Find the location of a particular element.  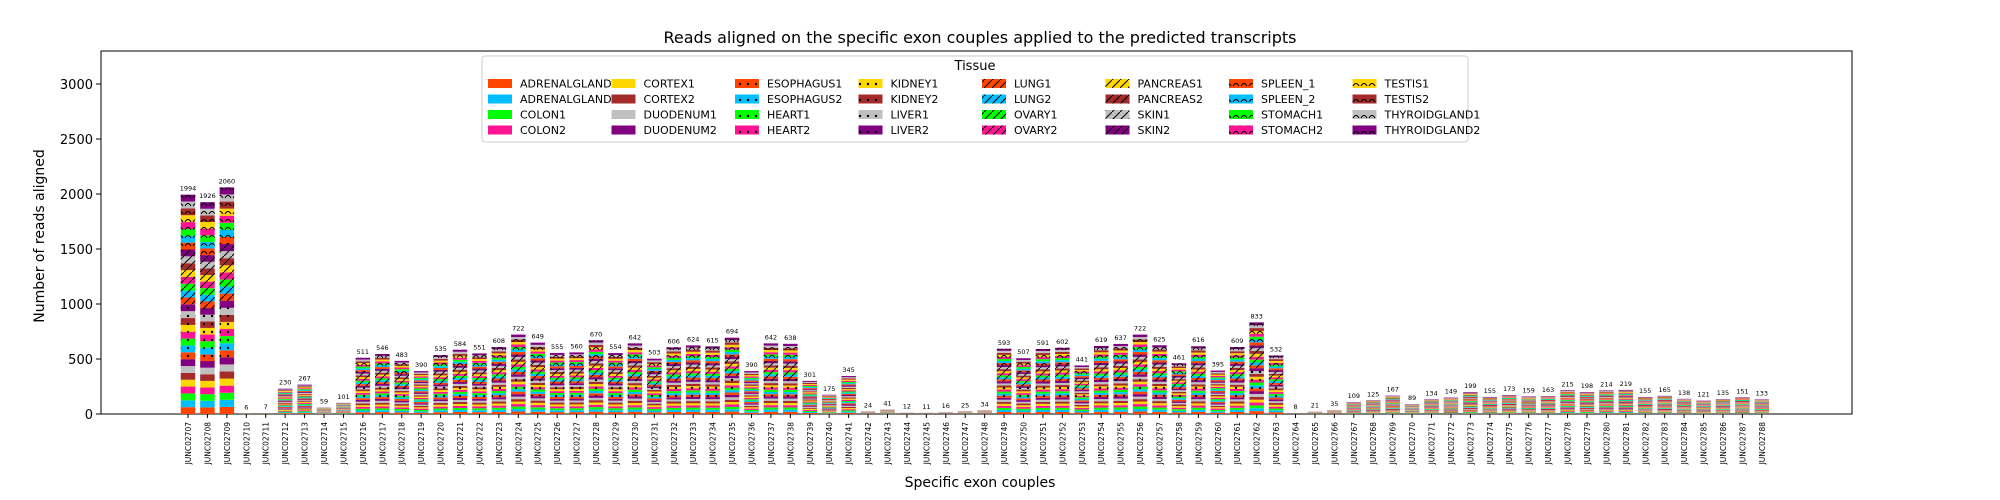

bar-data-label: 214 is located at coordinates (1606, 384).